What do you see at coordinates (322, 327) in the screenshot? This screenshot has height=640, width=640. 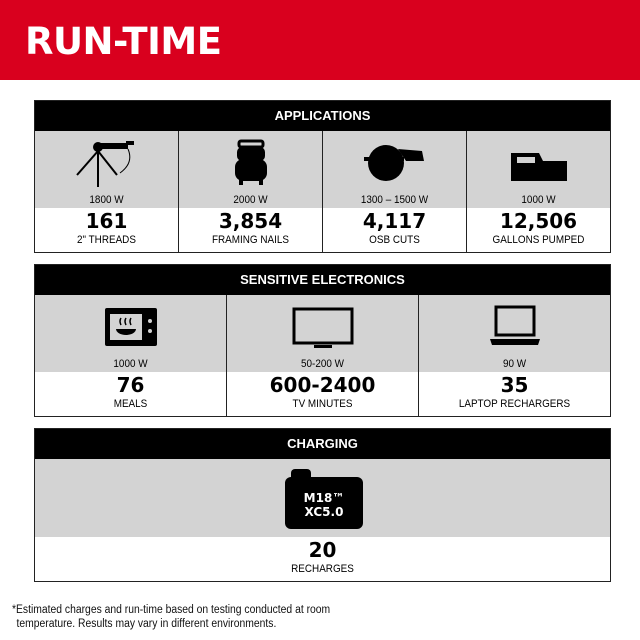 I see `tv-icon` at bounding box center [322, 327].